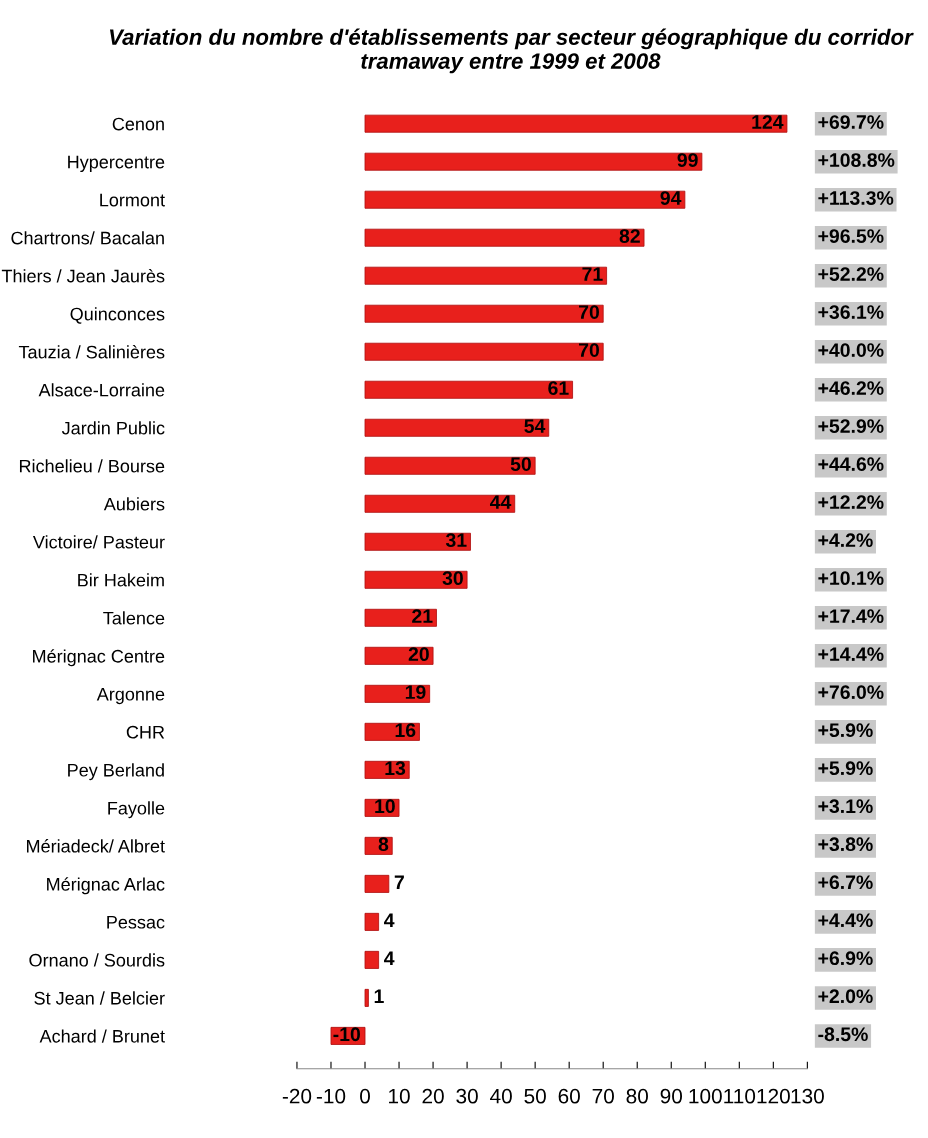  What do you see at coordinates (92, 466) in the screenshot?
I see `y-tick-label: Richelieu / Bourse` at bounding box center [92, 466].